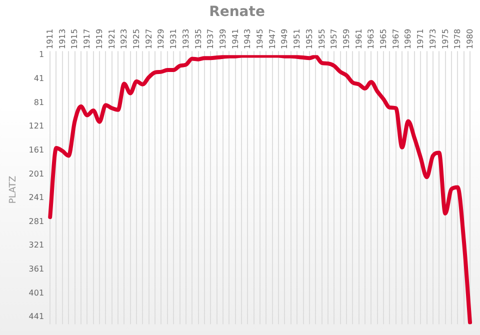 This screenshot has height=335, width=480. Describe the element at coordinates (50, 39) in the screenshot. I see `x-tick-label: 1911` at that location.